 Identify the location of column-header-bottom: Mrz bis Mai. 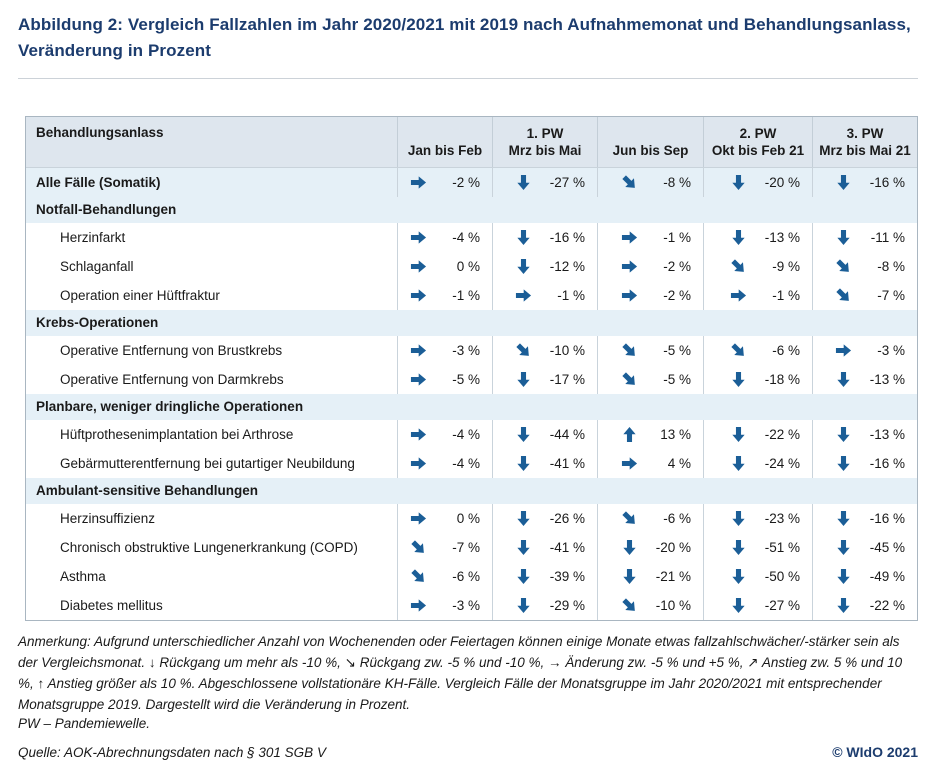
(545, 151).